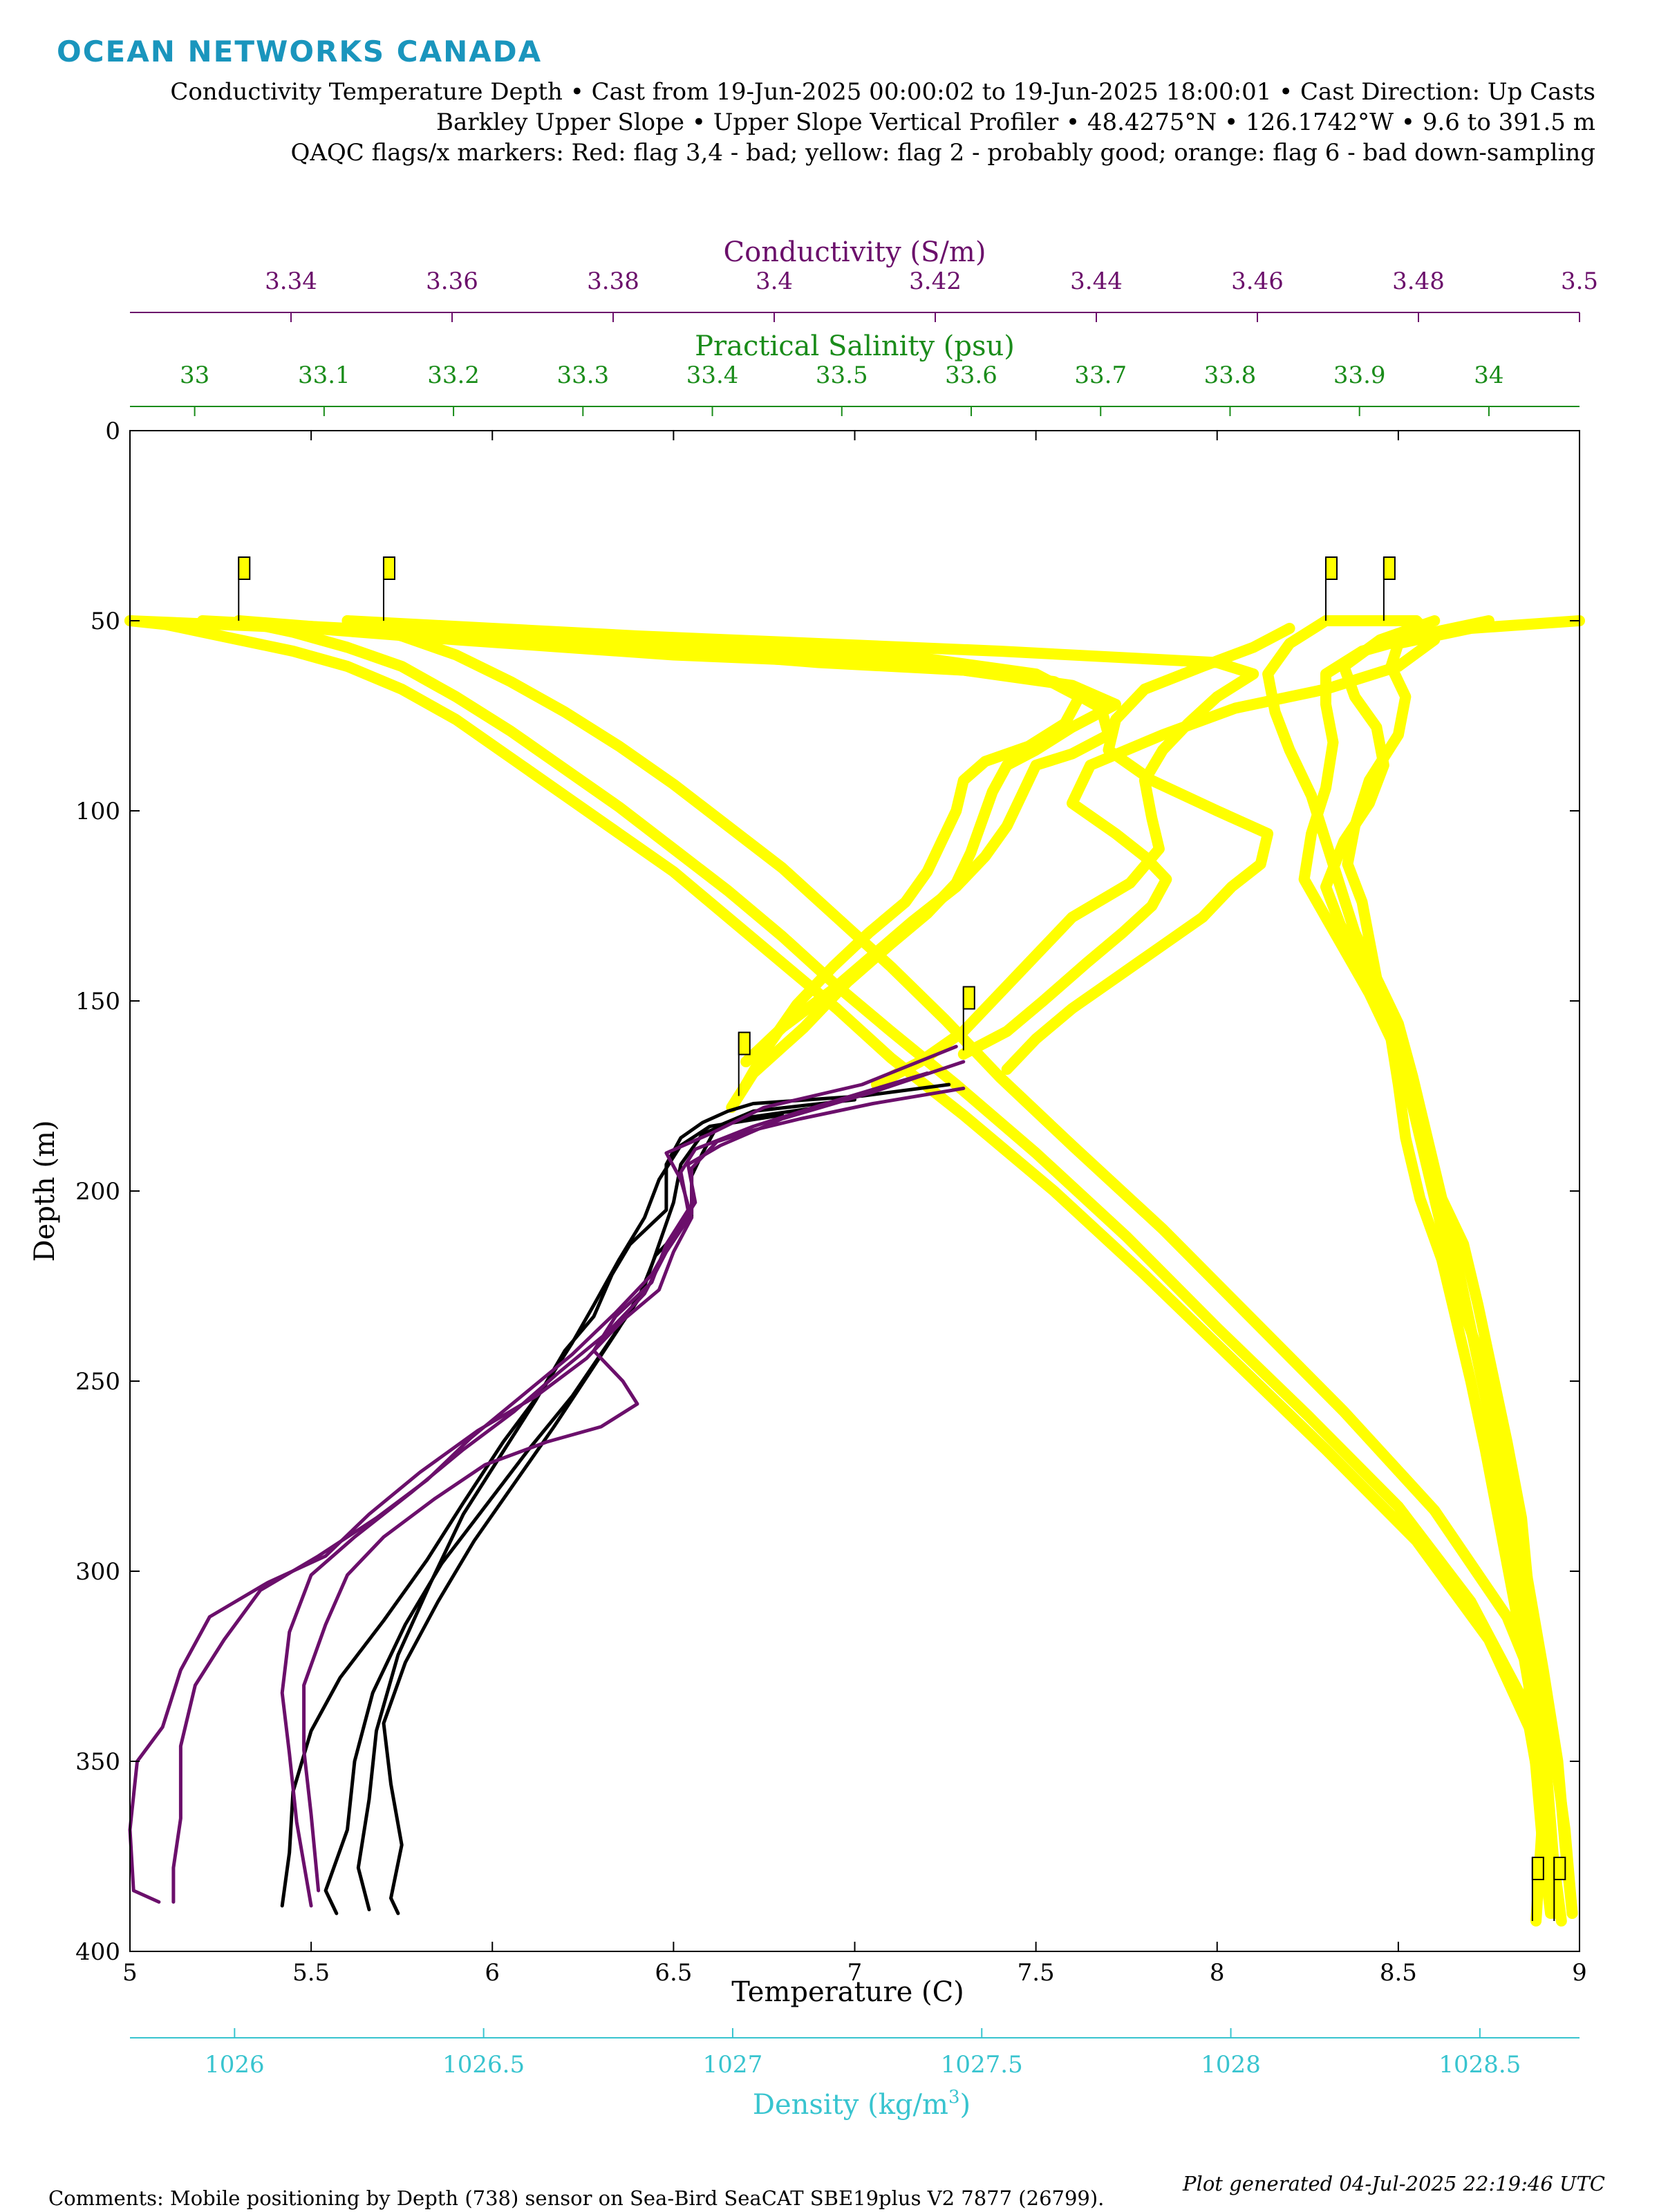 This screenshot has height=2212, width=1659. What do you see at coordinates (324, 376) in the screenshot?
I see `salinity-tick-label: 33.1` at bounding box center [324, 376].